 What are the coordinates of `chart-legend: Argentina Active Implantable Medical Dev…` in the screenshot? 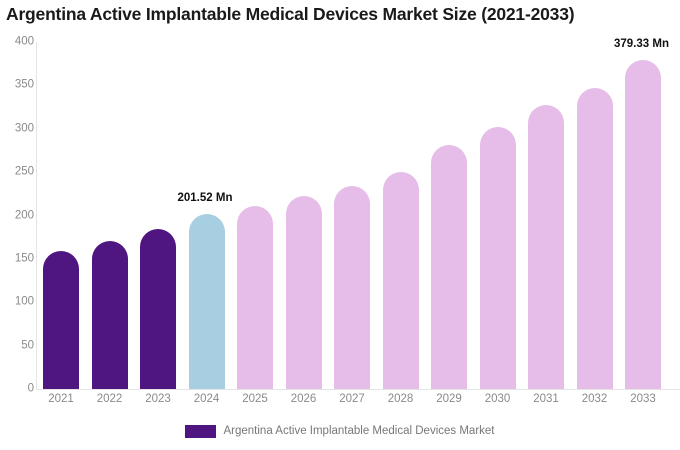 It's located at (340, 431).